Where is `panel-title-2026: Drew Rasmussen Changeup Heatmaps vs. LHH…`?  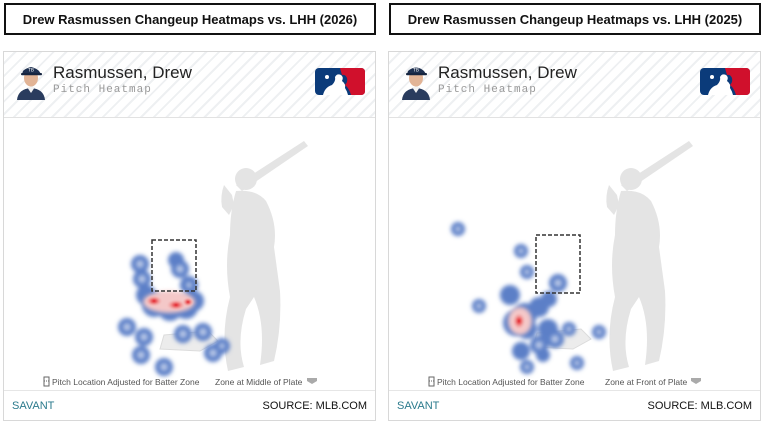
panel-title-2026: Drew Rasmussen Changeup Heatmaps vs. LHH… is located at coordinates (190, 19).